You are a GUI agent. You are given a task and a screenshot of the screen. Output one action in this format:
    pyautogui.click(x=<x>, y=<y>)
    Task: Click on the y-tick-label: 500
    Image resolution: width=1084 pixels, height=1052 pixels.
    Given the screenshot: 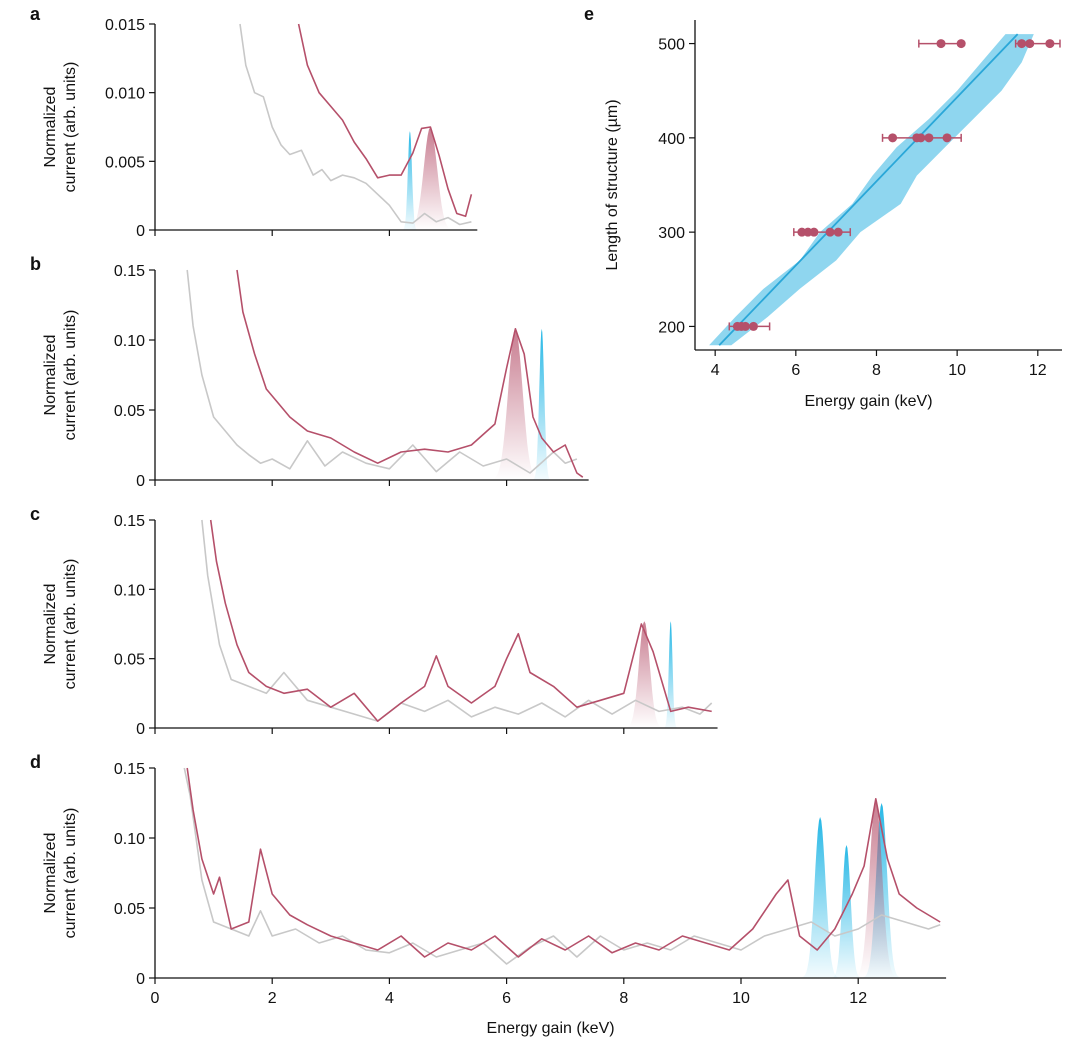 What is the action you would take?
    pyautogui.click(x=671, y=45)
    